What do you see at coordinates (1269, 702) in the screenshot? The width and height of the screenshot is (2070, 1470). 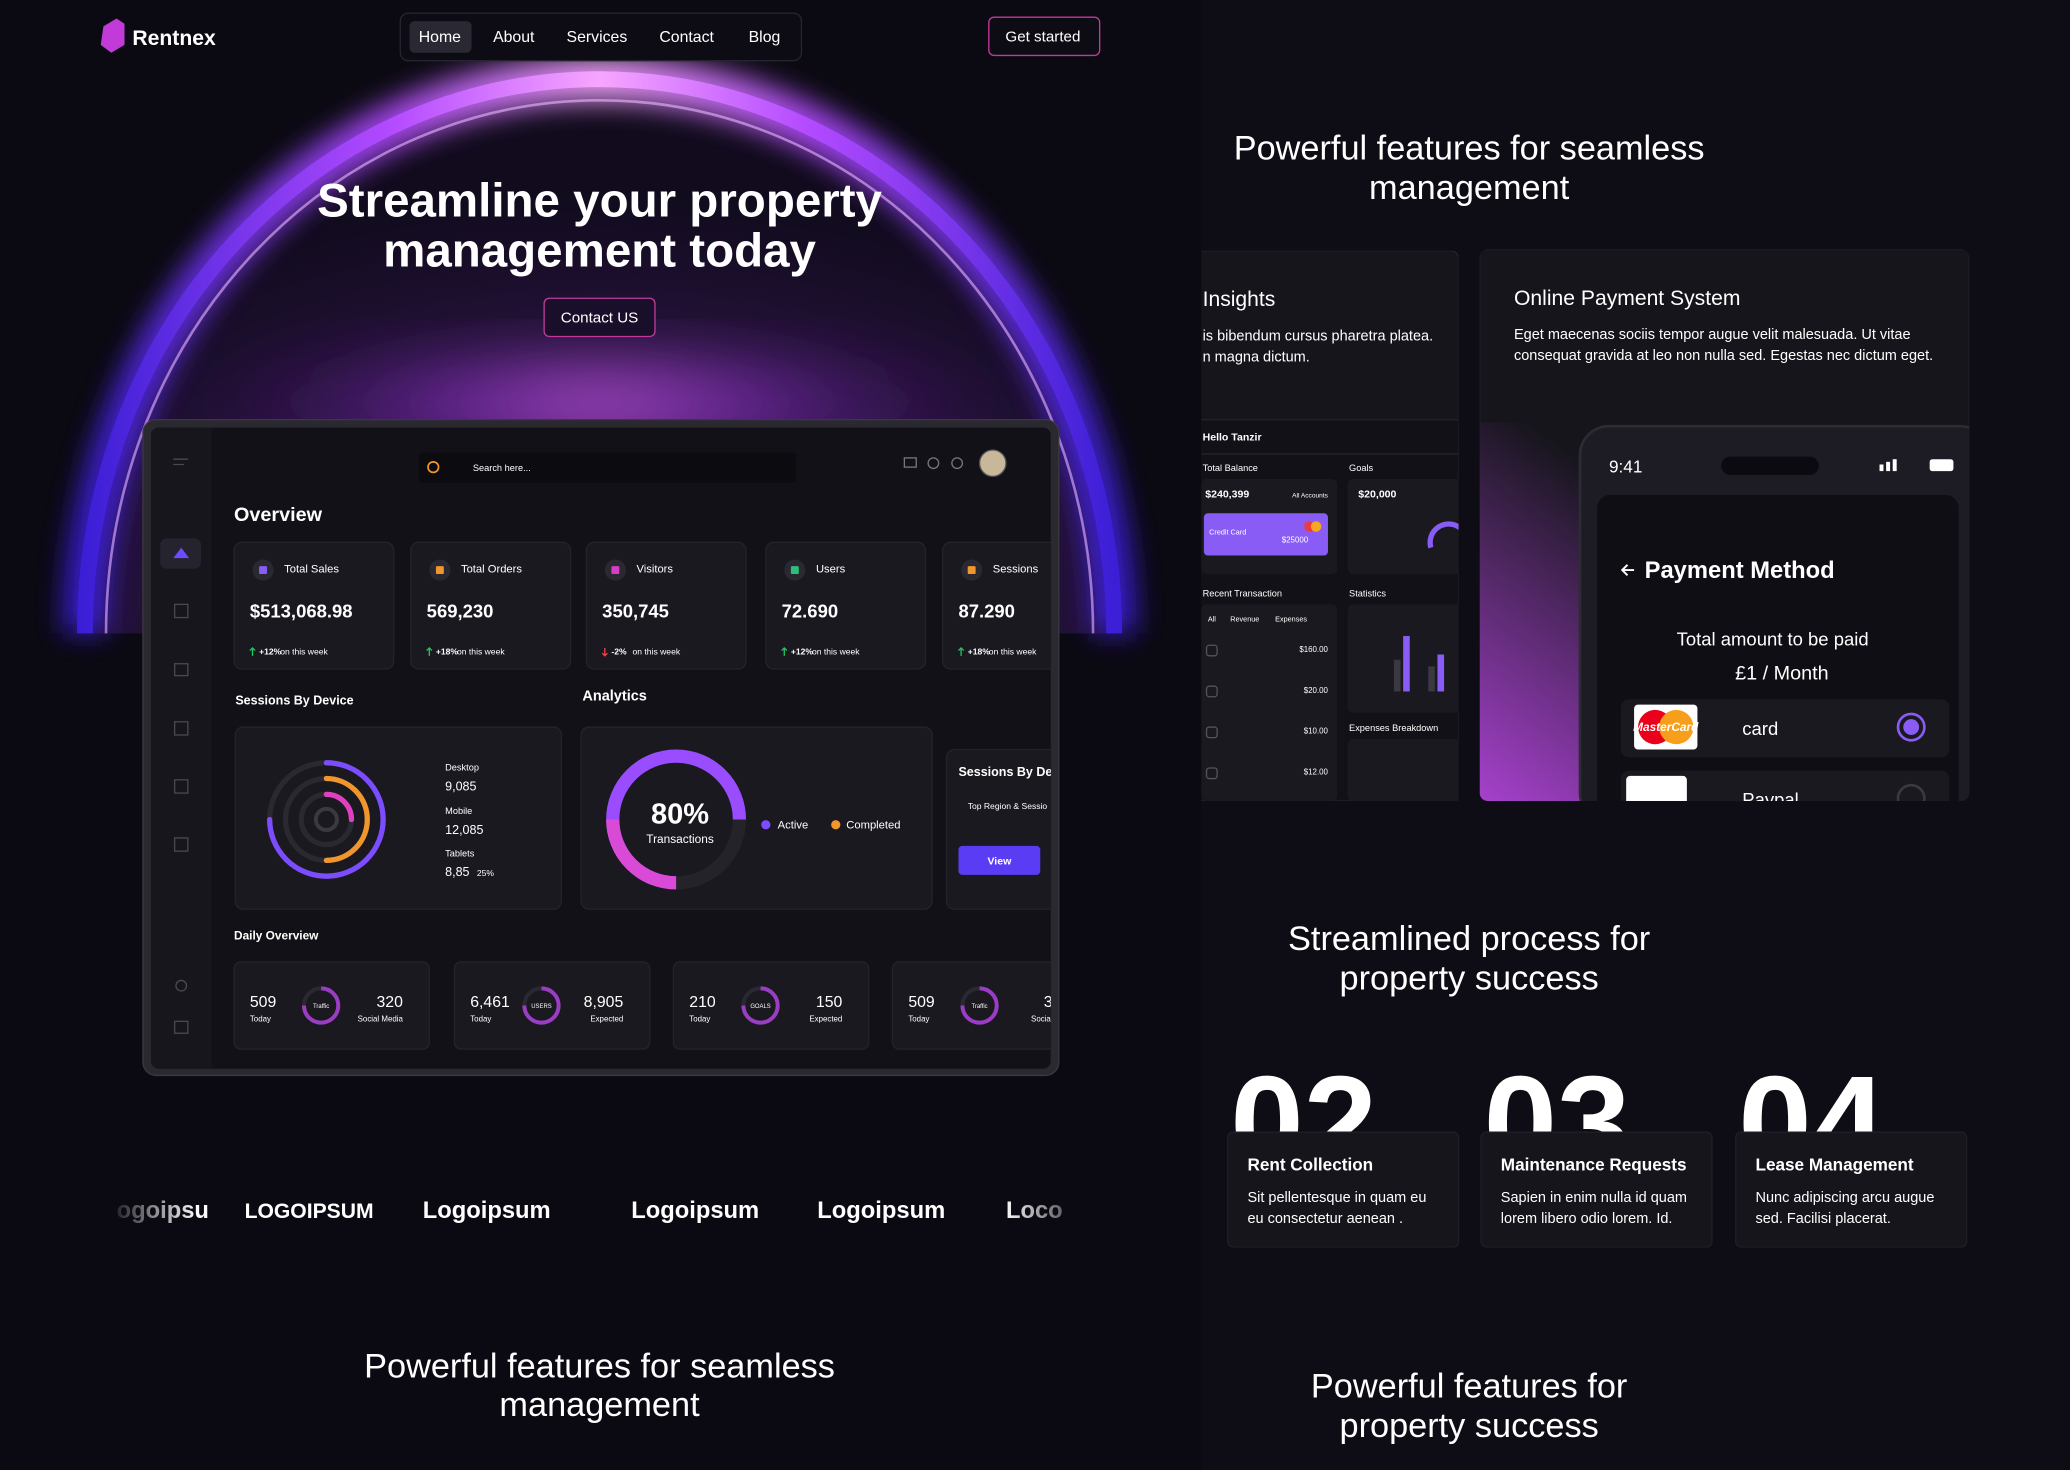 I see `mini-card` at bounding box center [1269, 702].